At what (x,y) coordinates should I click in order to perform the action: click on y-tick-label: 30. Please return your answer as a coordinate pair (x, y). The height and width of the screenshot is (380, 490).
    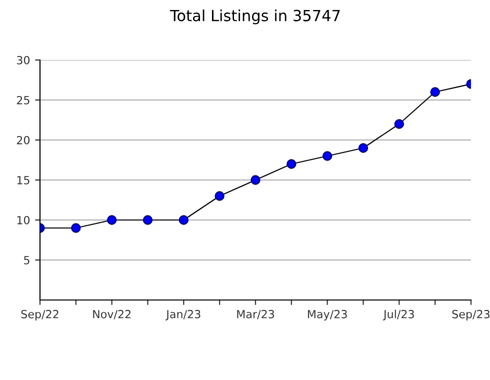
    Looking at the image, I should click on (23, 60).